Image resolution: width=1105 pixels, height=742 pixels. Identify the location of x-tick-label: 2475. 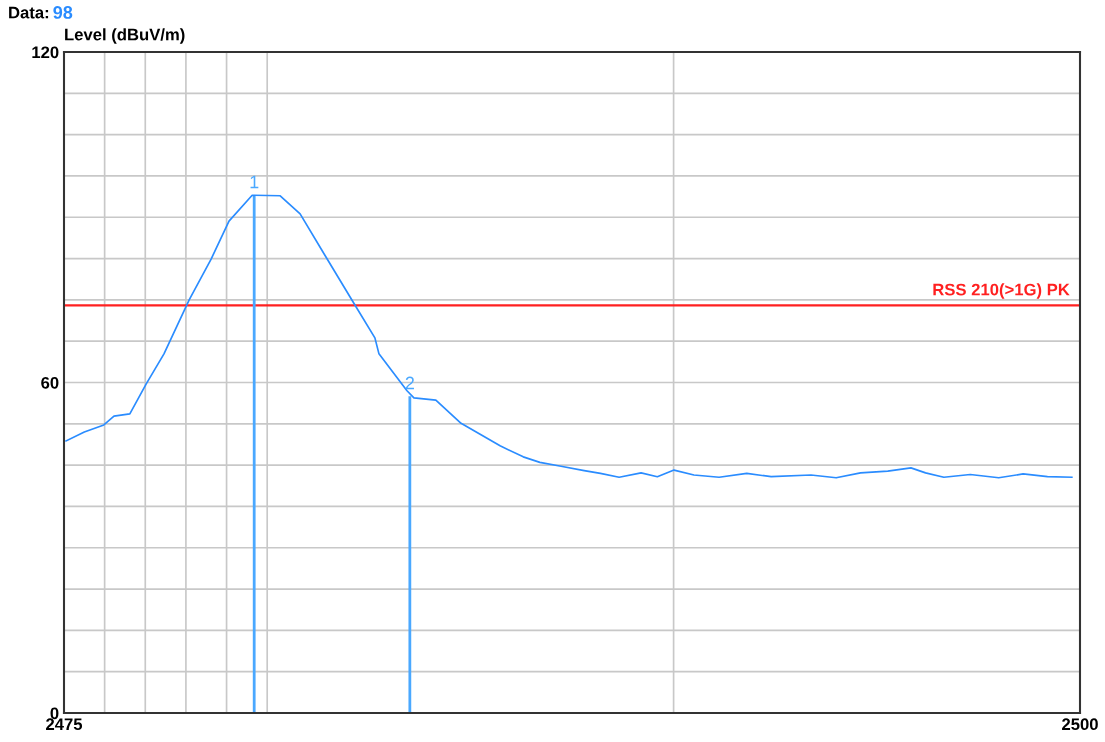
(64, 724).